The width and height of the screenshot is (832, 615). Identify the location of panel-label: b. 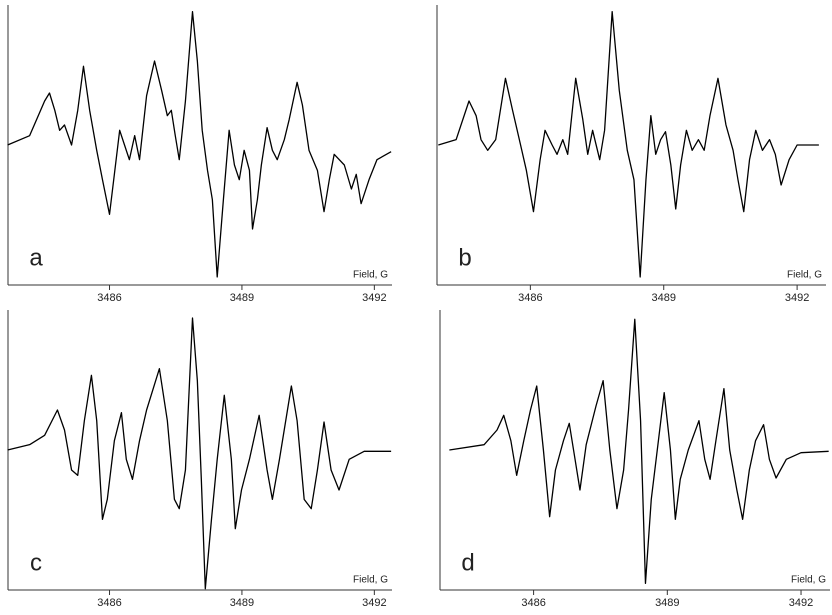
(464, 257).